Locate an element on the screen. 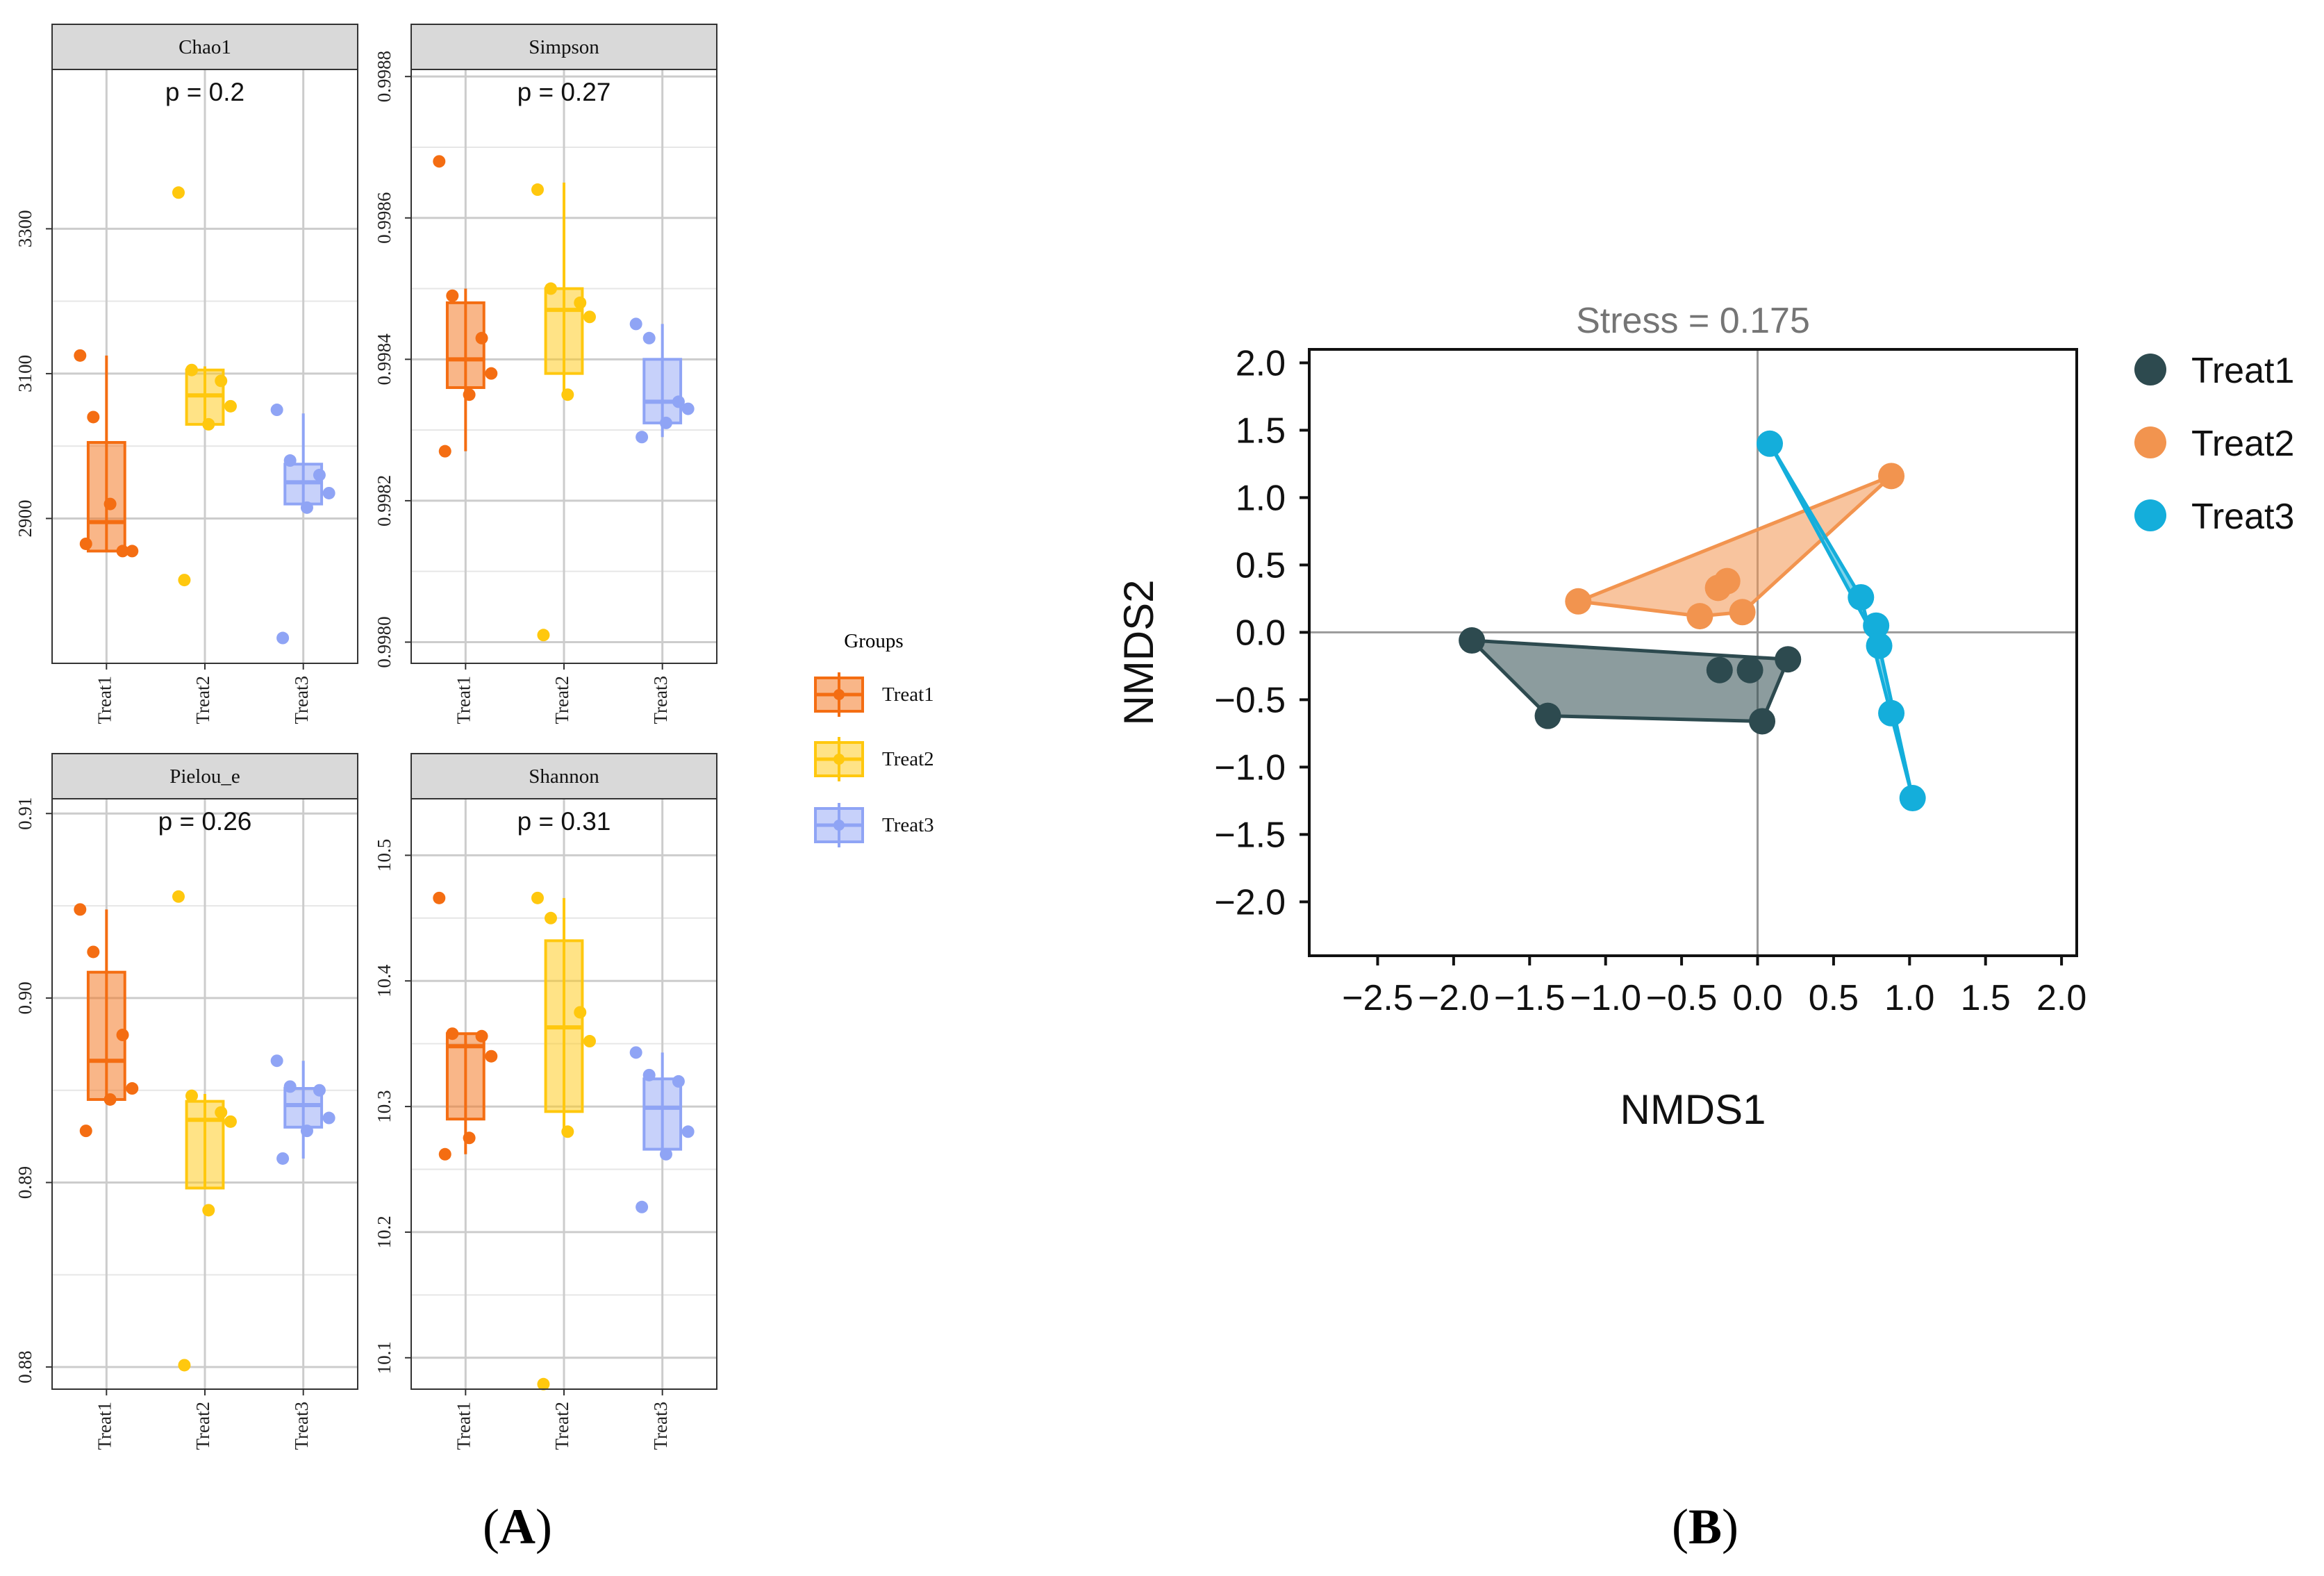  y-tick-label: 10.5 is located at coordinates (384, 855).